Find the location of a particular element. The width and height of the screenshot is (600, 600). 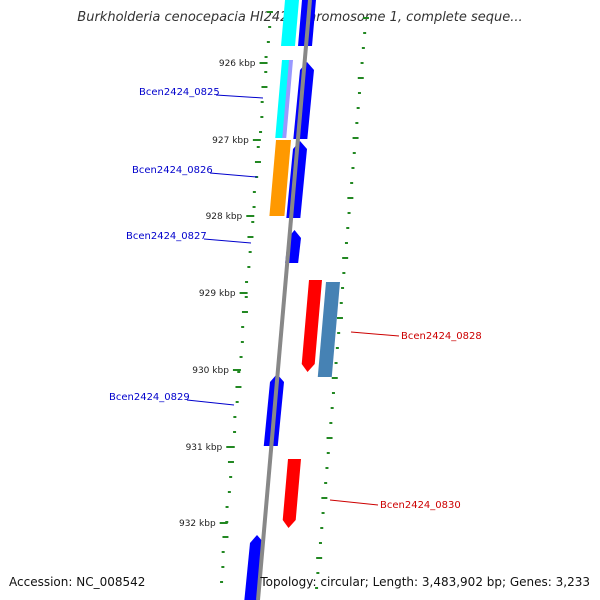

gc-skew-track-right is located at coordinates (342, 303).